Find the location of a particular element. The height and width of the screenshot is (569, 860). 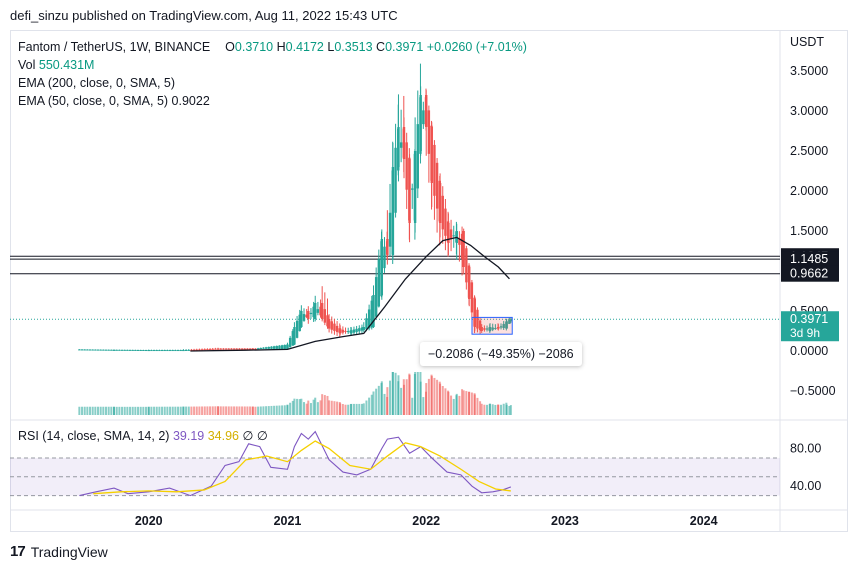

vol-label: Vol is located at coordinates (27, 65).